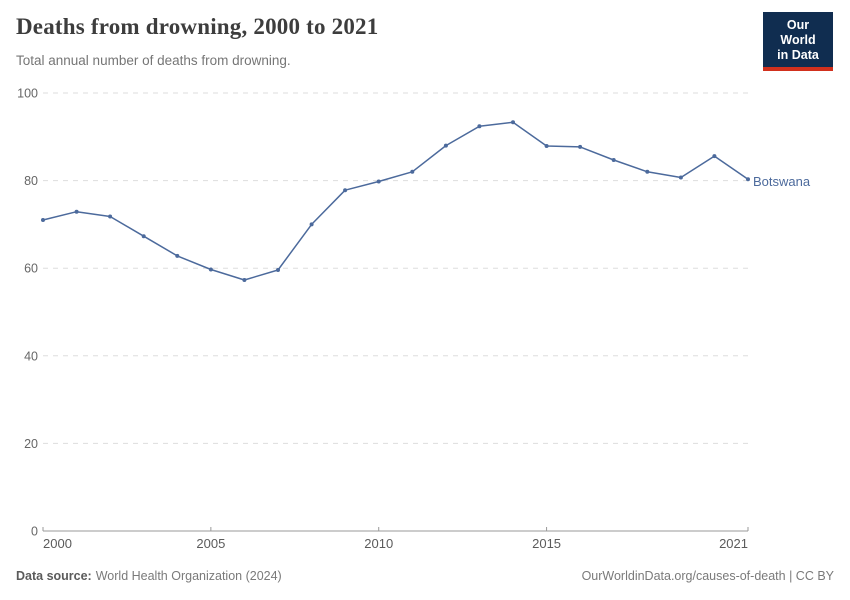 Image resolution: width=850 pixels, height=600 pixels. I want to click on data-source-label: Data source:, so click(54, 576).